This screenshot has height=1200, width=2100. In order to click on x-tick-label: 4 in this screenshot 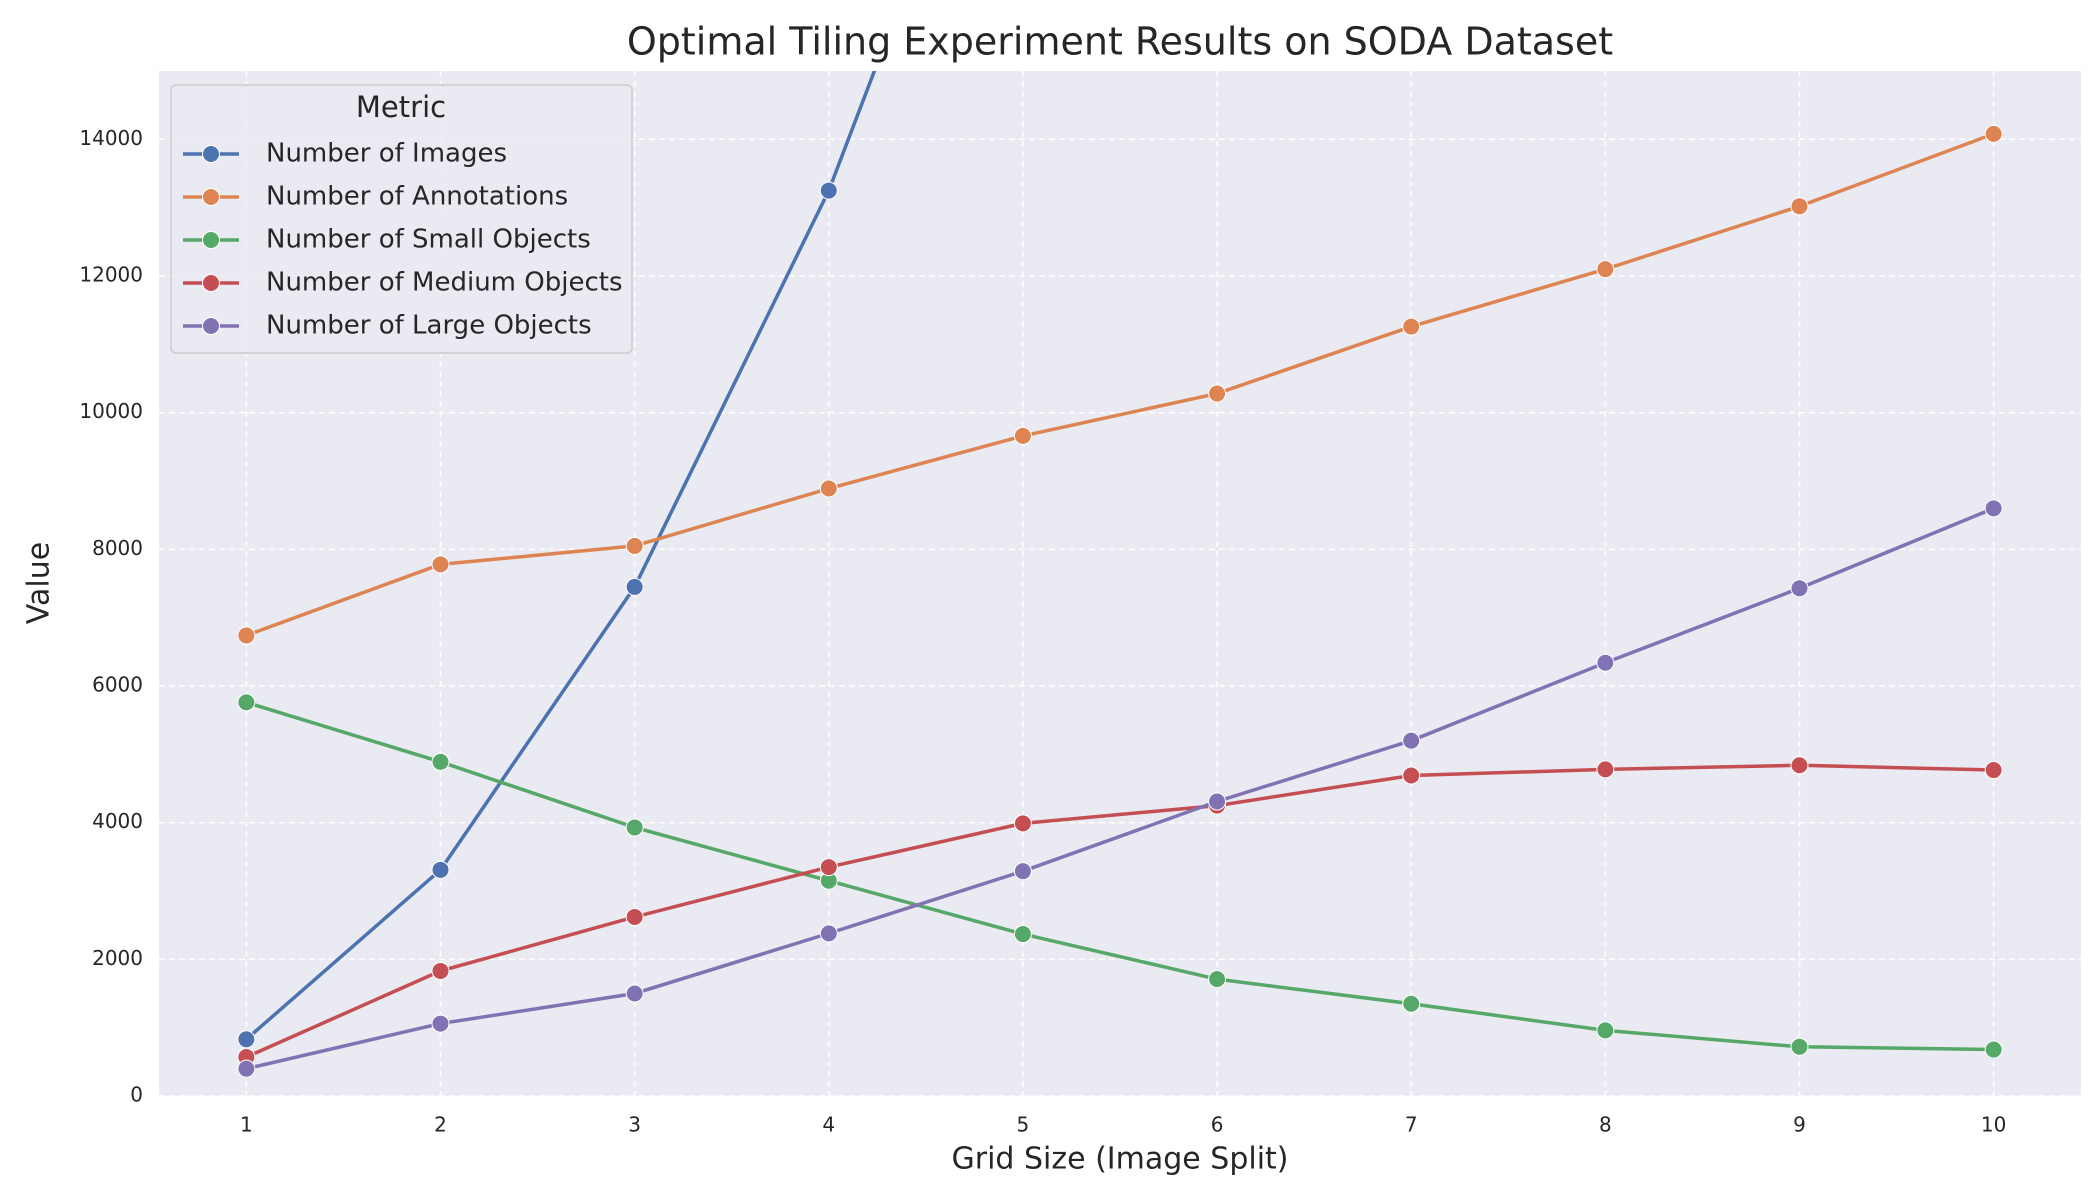, I will do `click(828, 1125)`.